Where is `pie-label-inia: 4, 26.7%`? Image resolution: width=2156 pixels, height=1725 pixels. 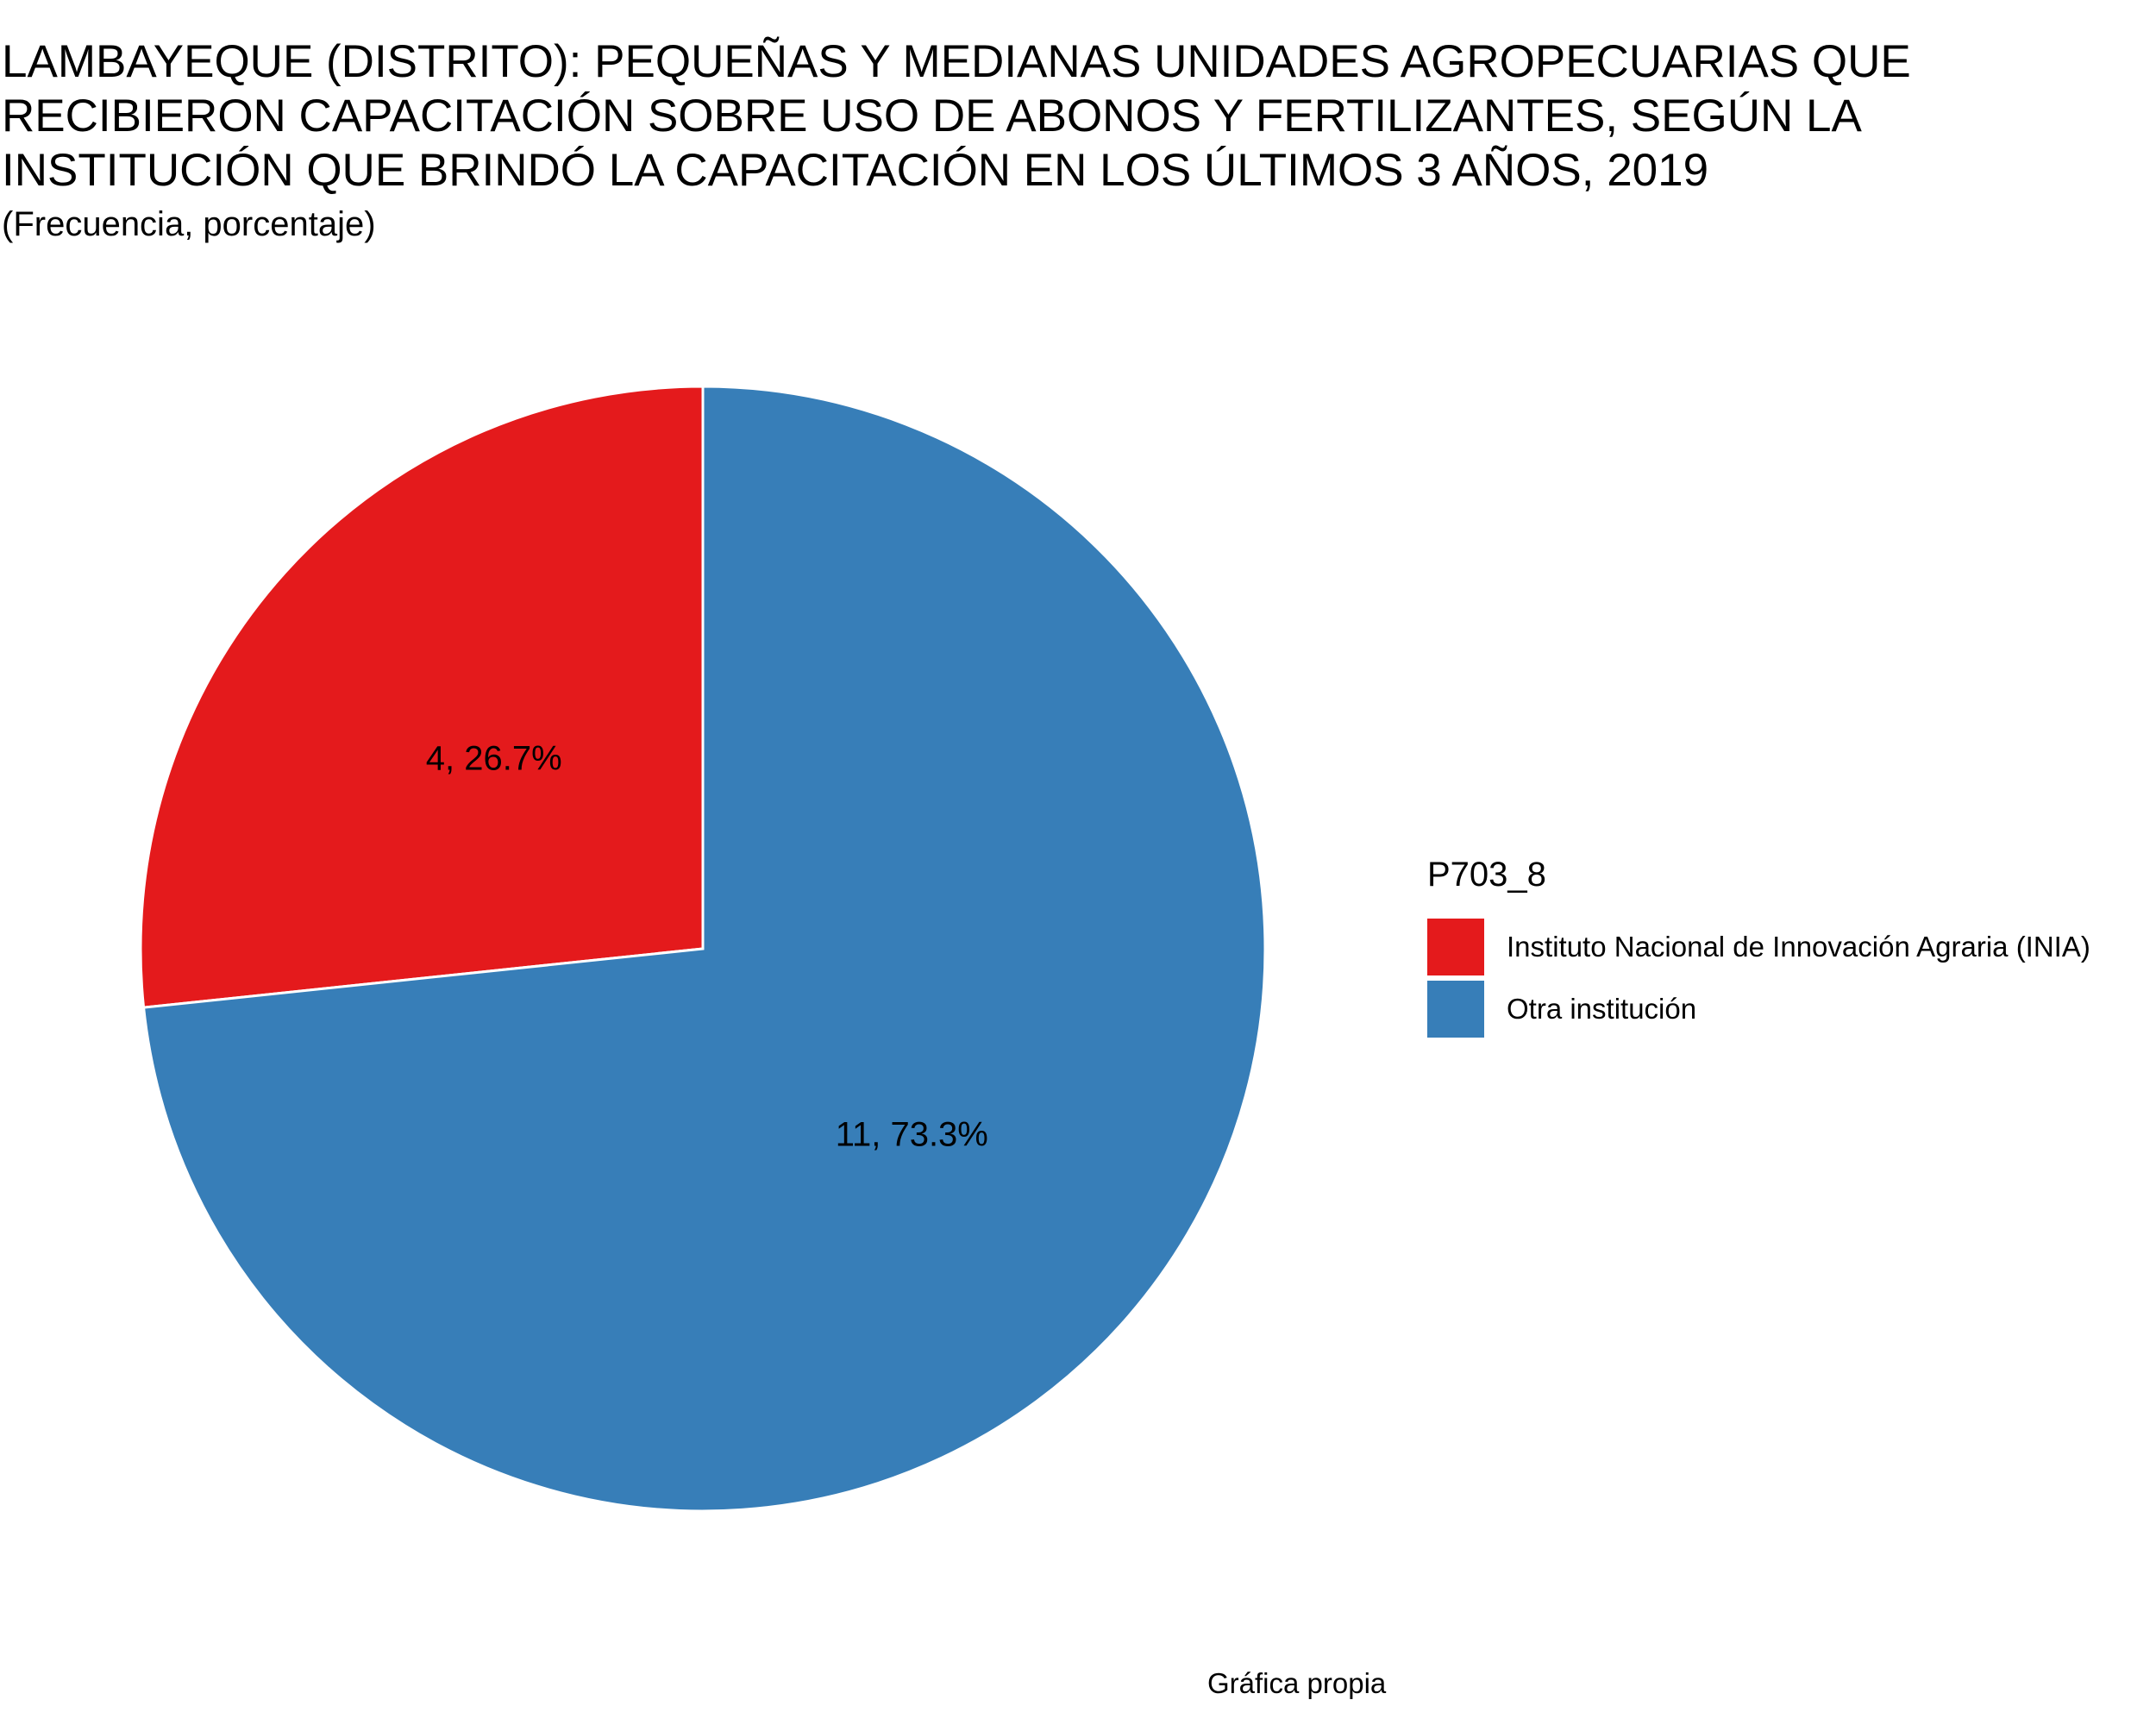
pie-label-inia: 4, 26.7% is located at coordinates (494, 758).